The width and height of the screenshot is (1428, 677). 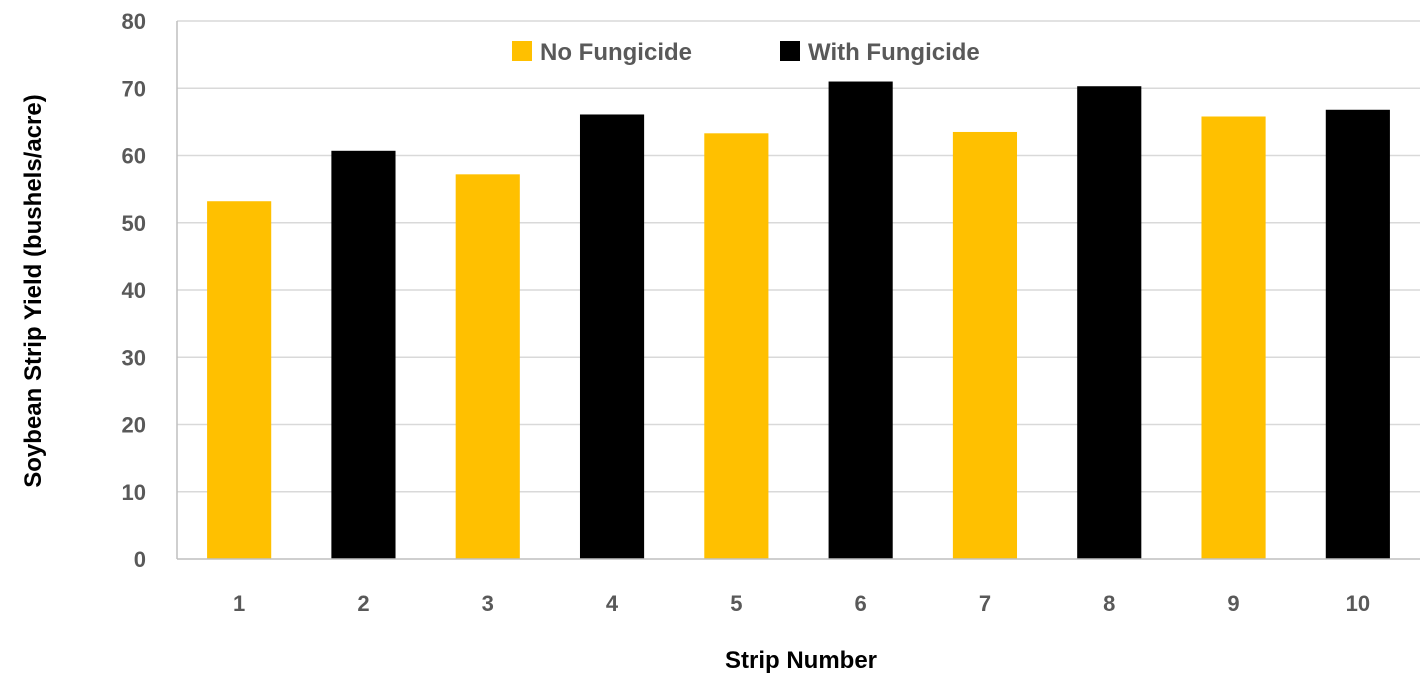 What do you see at coordinates (134, 88) in the screenshot?
I see `y-tick-label: 70` at bounding box center [134, 88].